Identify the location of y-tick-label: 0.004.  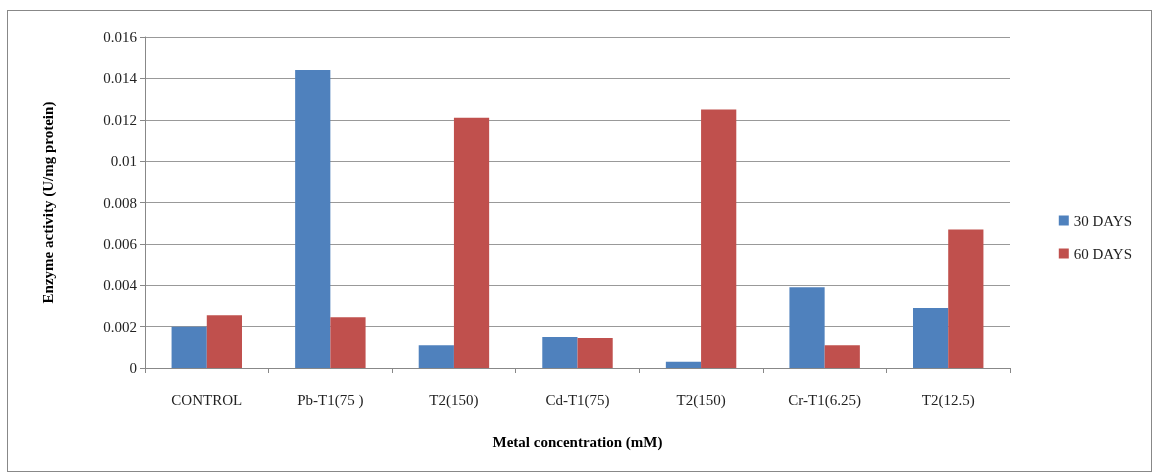
(120, 285).